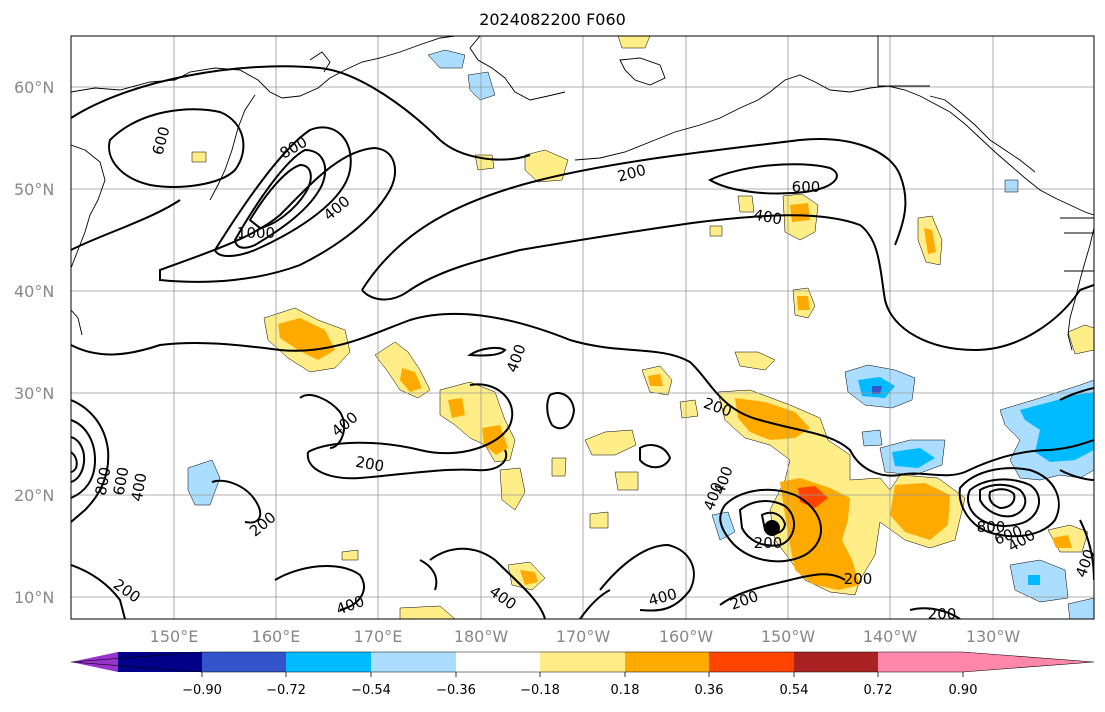 The height and width of the screenshot is (712, 1105). What do you see at coordinates (276, 636) in the screenshot?
I see `lon-label: 160°E` at bounding box center [276, 636].